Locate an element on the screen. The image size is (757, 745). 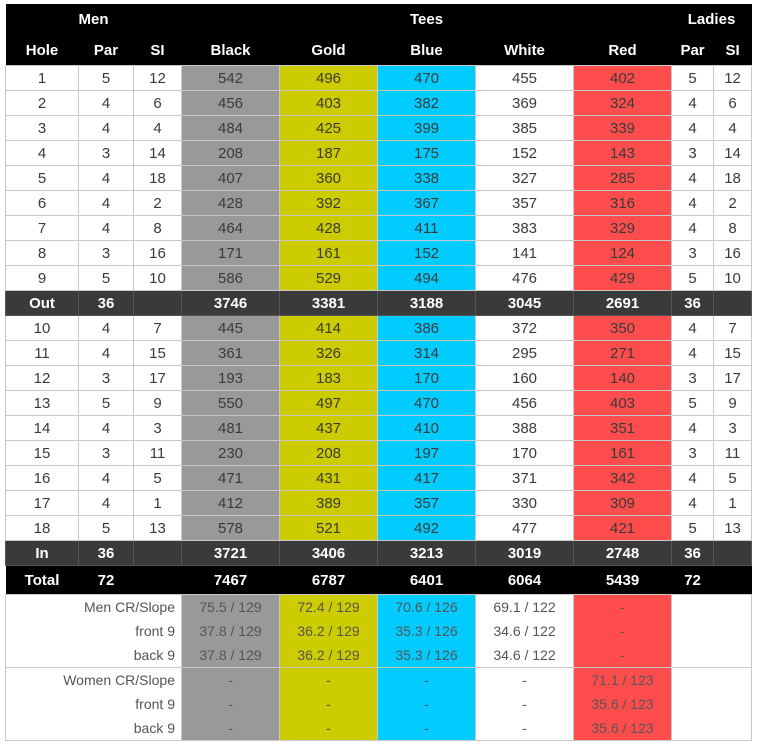
rating-row: Women CR/Slope - - - -71.1 / 123 is located at coordinates (379, 679).